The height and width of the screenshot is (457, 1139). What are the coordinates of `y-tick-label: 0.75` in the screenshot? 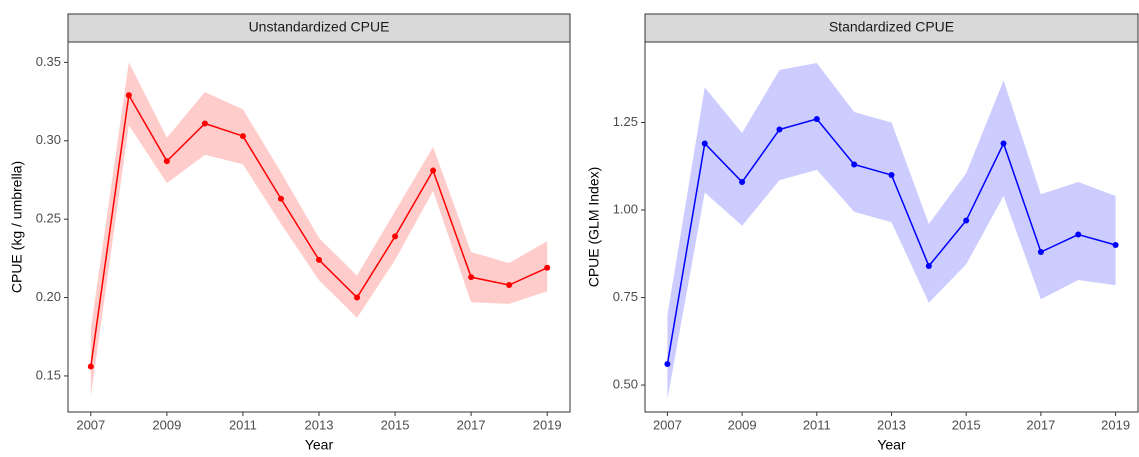 It's located at (625, 296).